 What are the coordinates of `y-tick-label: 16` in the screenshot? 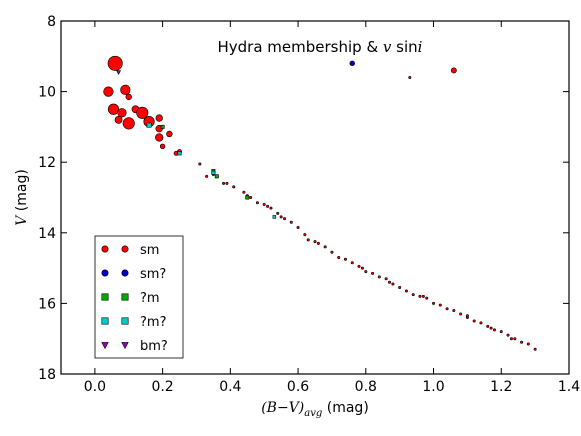 It's located at (47, 304).